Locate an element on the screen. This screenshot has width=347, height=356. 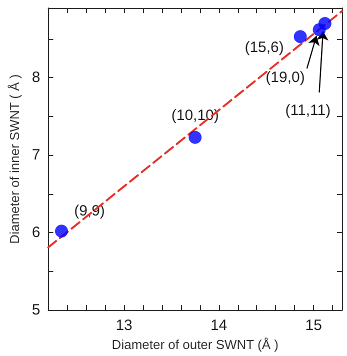
y-tick-label: 7 is located at coordinates (36, 155).